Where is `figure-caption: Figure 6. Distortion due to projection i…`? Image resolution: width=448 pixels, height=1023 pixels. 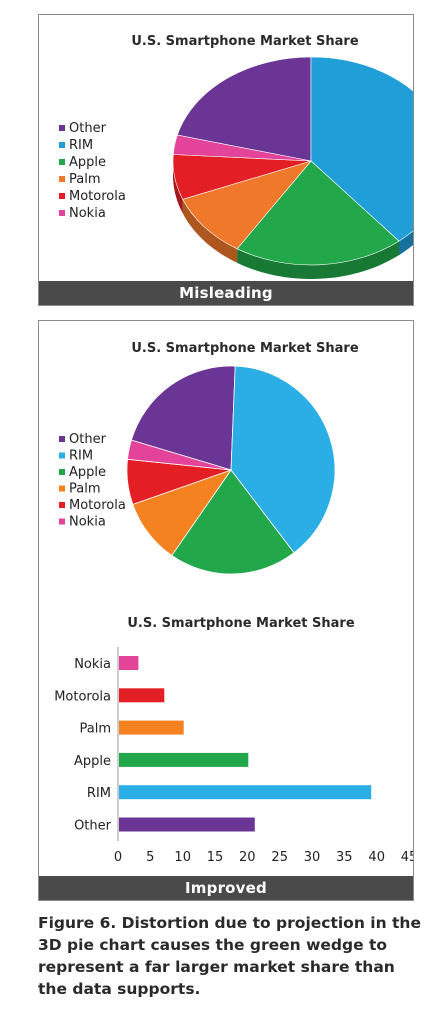 figure-caption: Figure 6. Distortion due to projection i… is located at coordinates (229, 956).